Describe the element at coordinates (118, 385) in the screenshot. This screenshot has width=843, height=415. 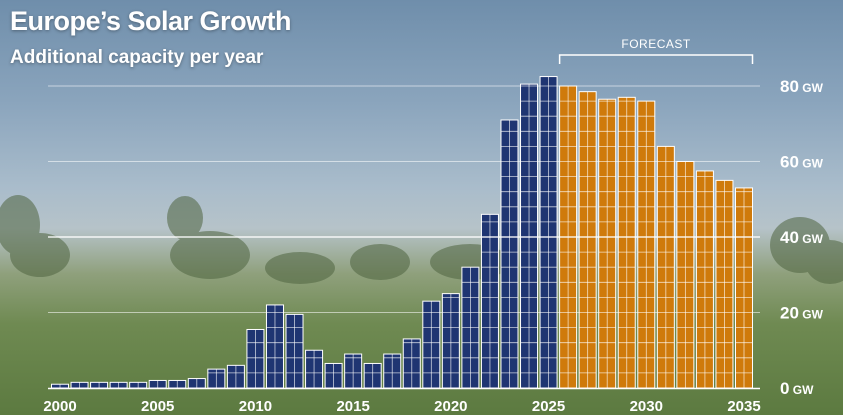
I see `bar-2003` at that location.